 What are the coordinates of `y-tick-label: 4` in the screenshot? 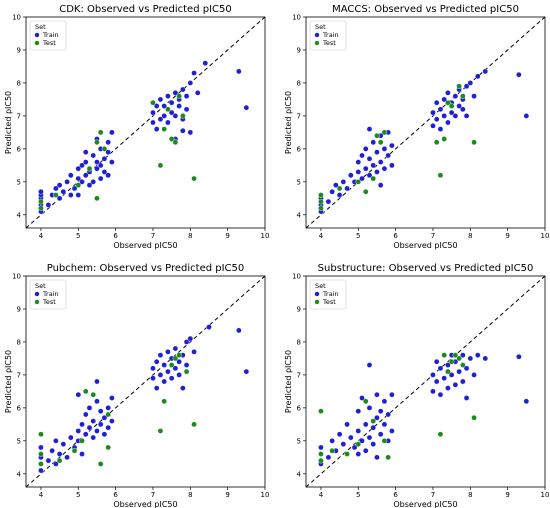 It's located at (19, 215).